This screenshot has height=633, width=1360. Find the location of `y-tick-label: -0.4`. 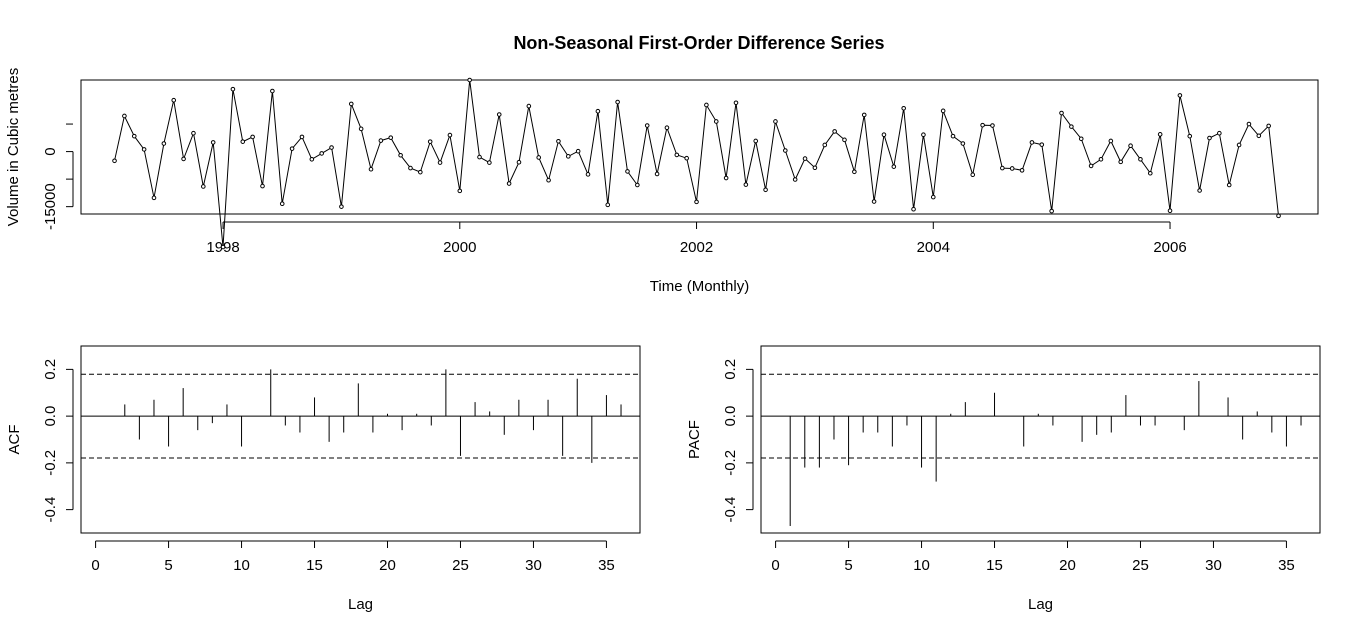

y-tick-label: -0.4 is located at coordinates (50, 510).